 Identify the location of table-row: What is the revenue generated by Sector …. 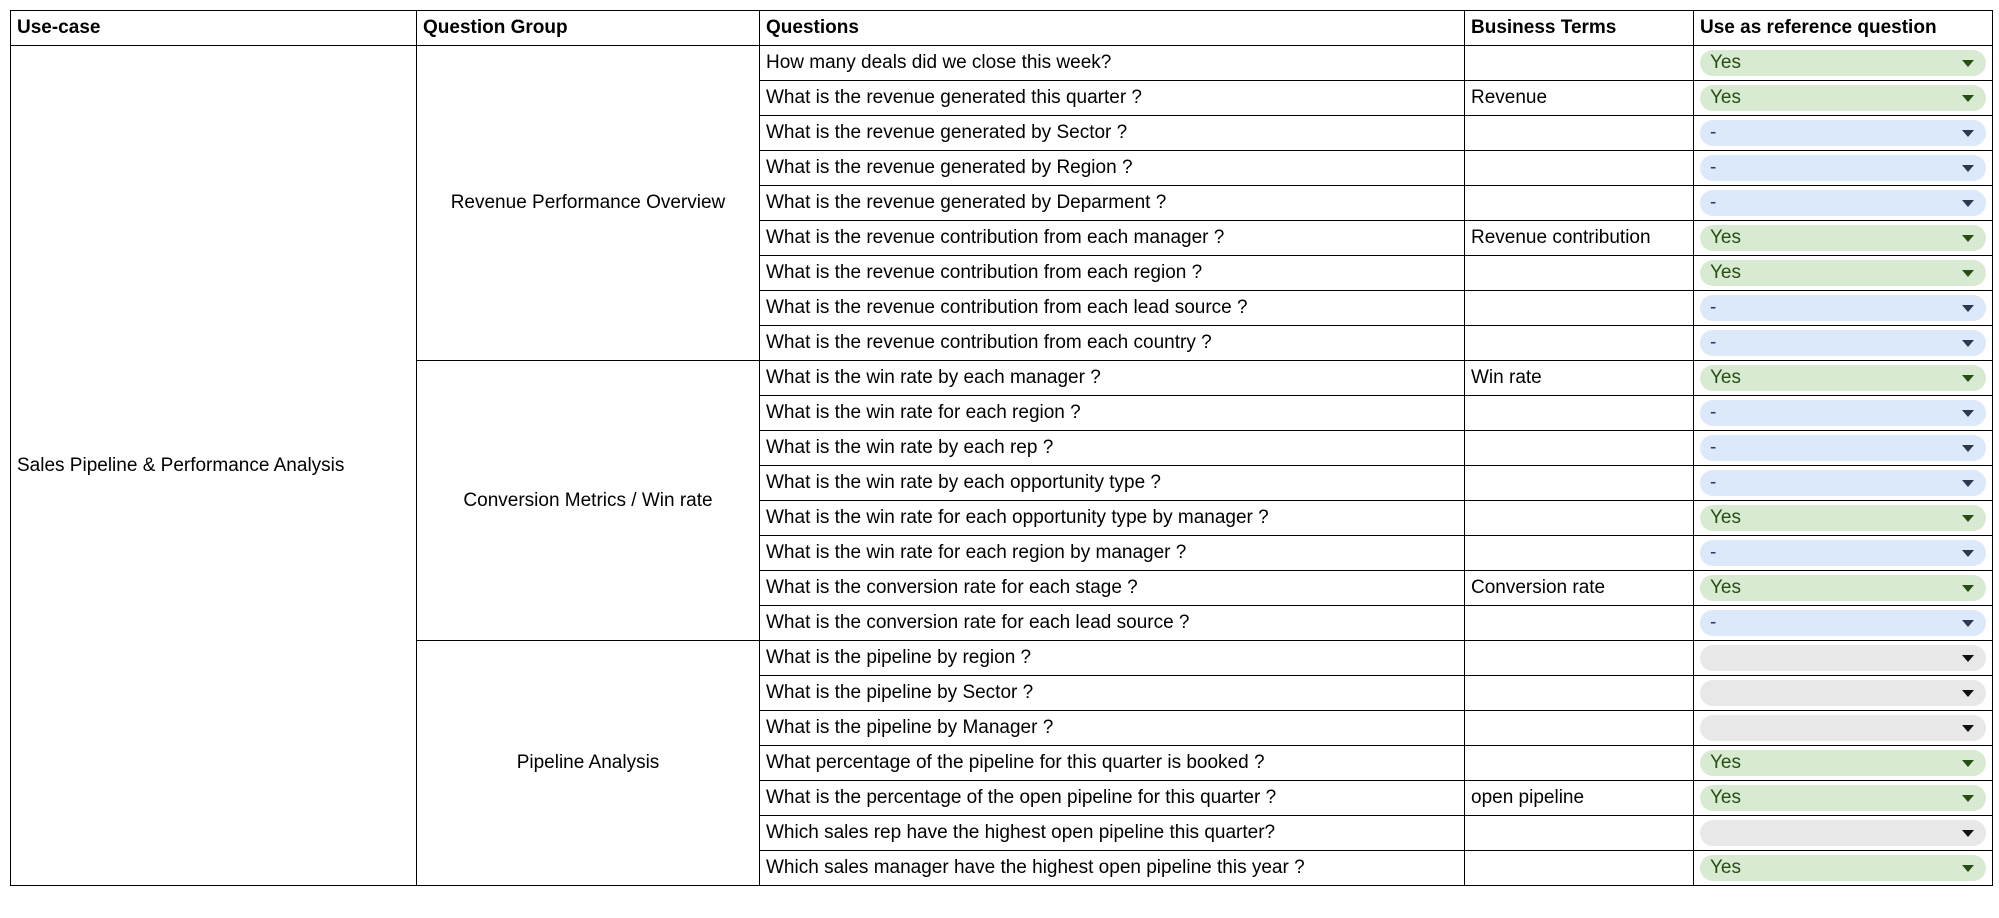
(1002, 133).